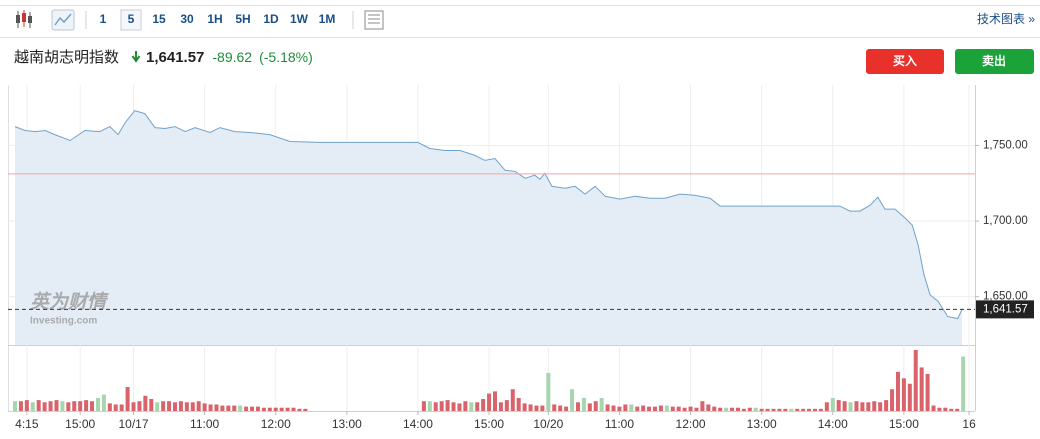 The image size is (1040, 439). Describe the element at coordinates (204, 424) in the screenshot. I see `x-tick-label: 11:00` at that location.